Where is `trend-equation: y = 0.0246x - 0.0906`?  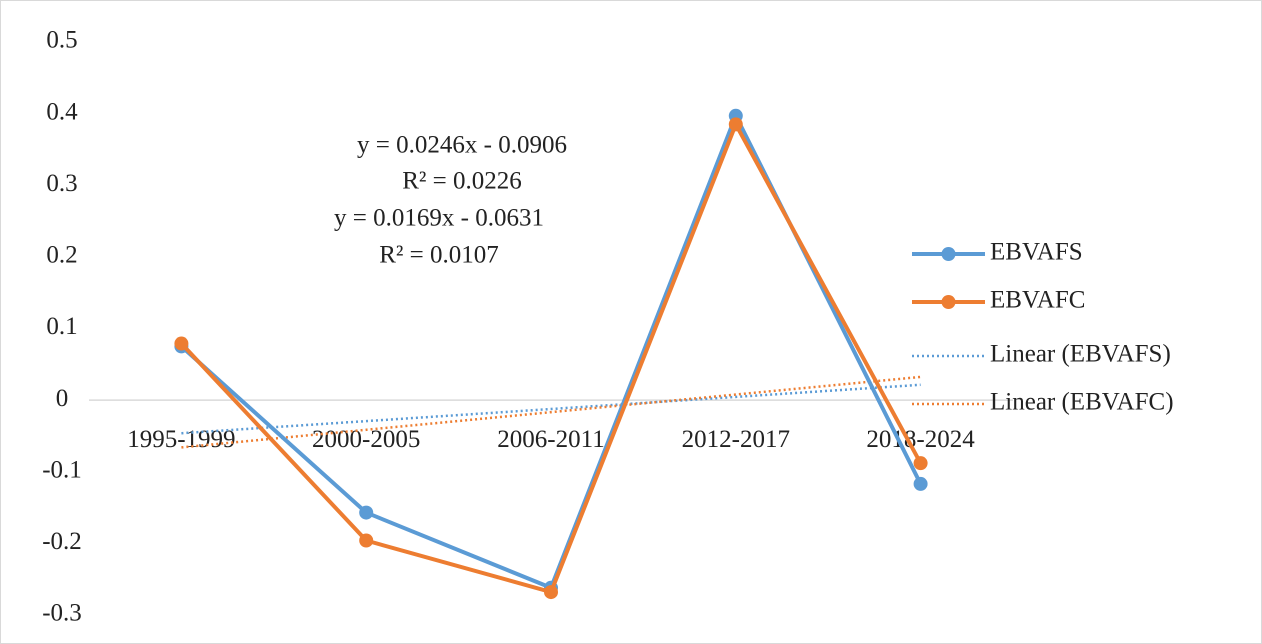 trend-equation: y = 0.0246x - 0.0906 is located at coordinates (462, 145).